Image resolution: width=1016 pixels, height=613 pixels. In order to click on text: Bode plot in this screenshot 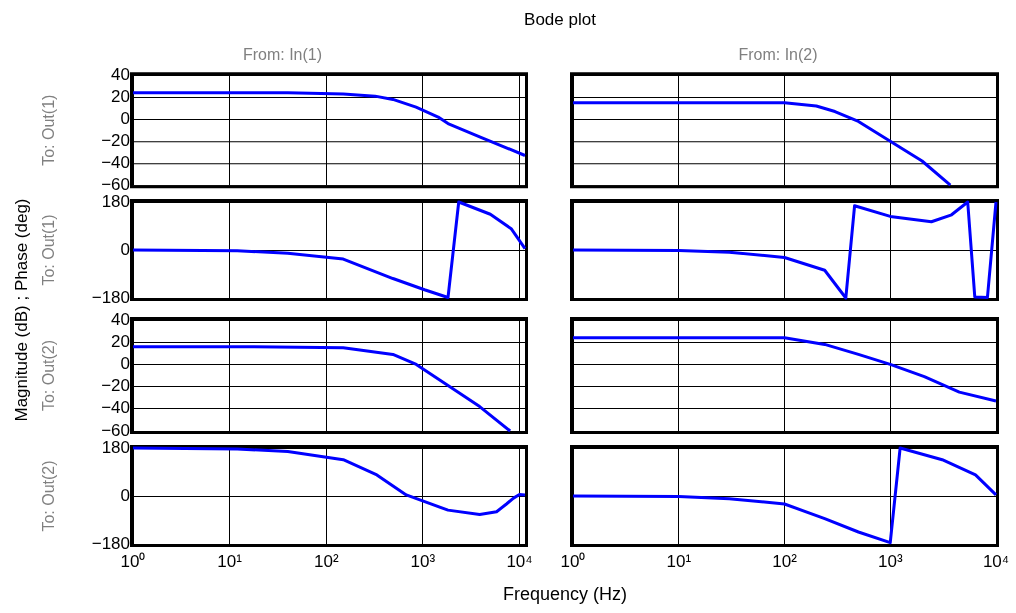, I will do `click(560, 20)`.